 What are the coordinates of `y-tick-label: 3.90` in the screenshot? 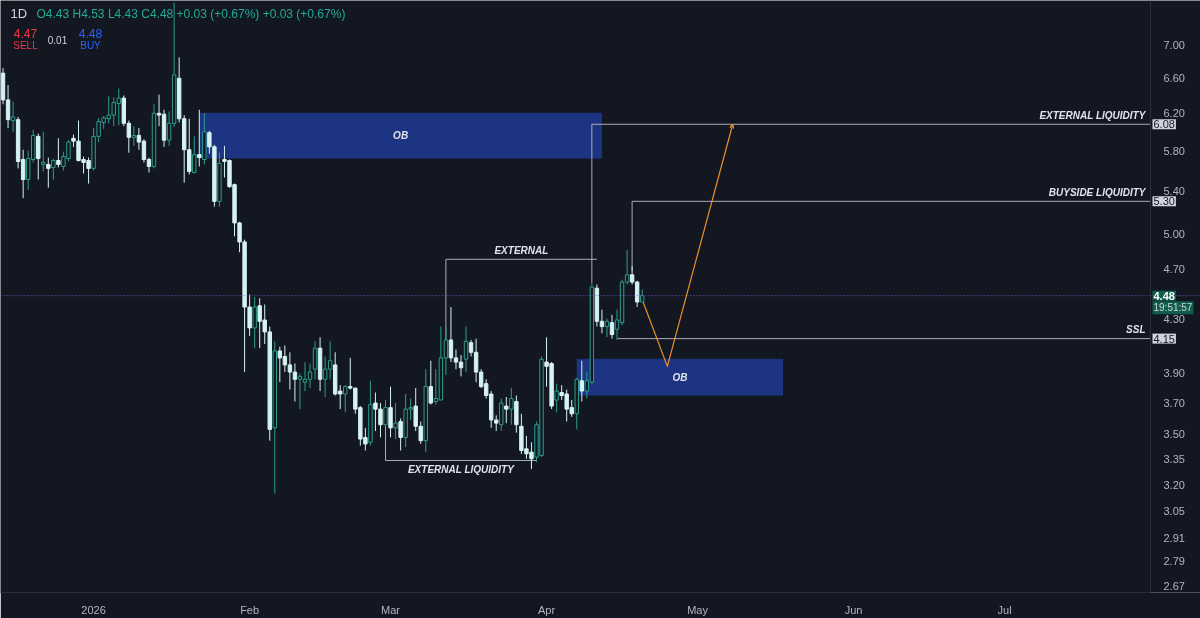 It's located at (1174, 373).